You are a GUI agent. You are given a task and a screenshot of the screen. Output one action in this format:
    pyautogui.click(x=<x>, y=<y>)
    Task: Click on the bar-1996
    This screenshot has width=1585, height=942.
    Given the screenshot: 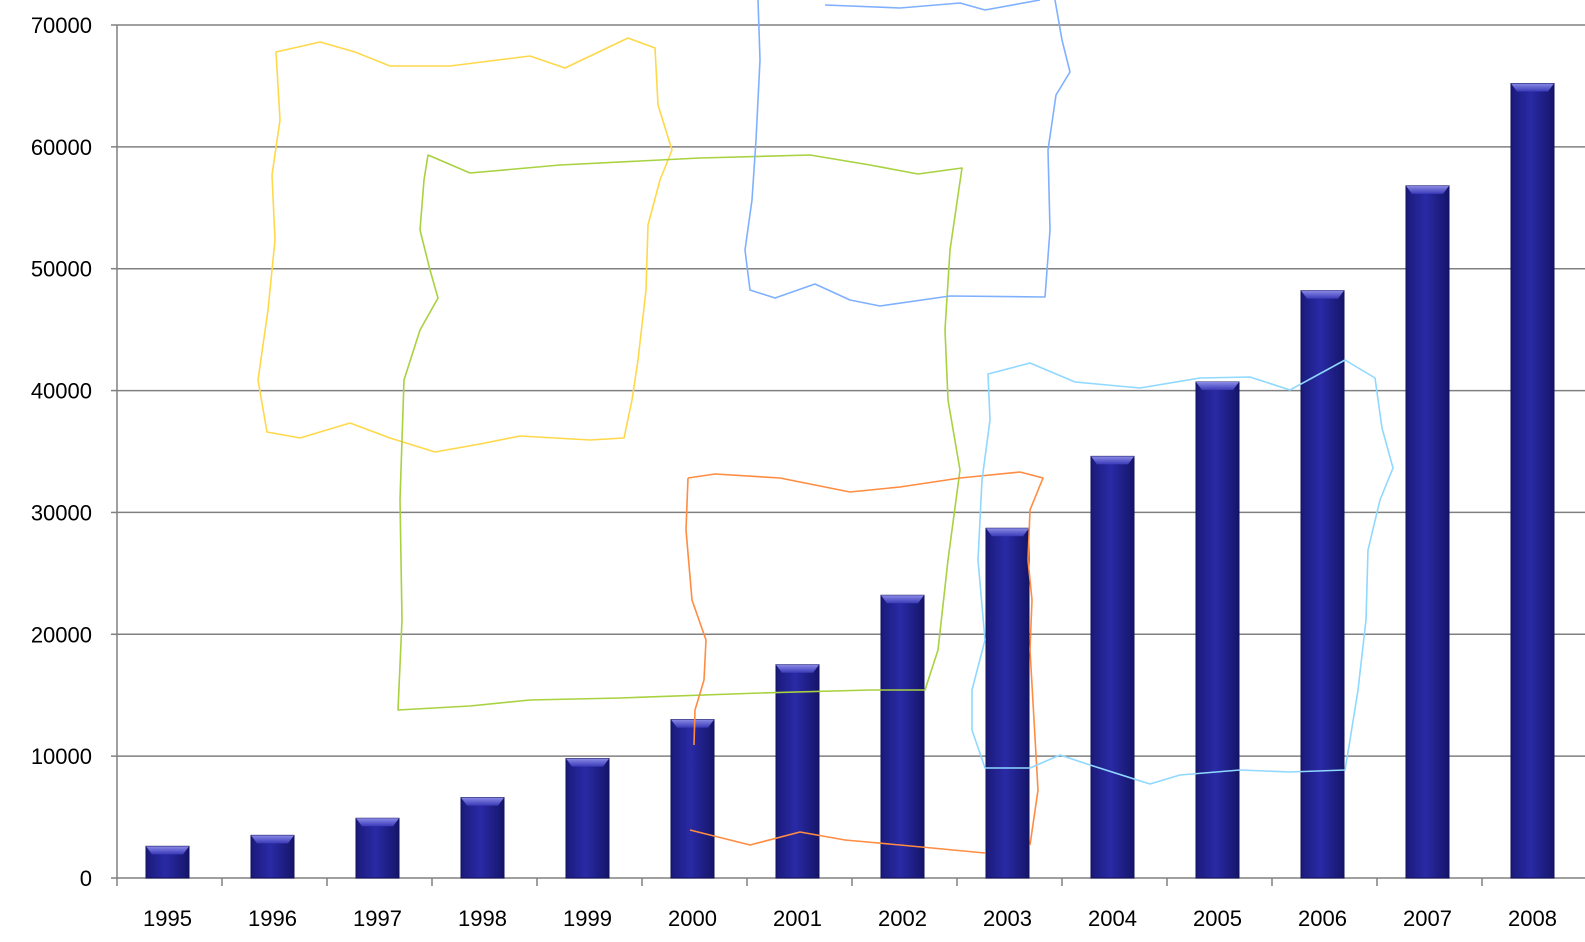 What is the action you would take?
    pyautogui.click(x=272, y=856)
    